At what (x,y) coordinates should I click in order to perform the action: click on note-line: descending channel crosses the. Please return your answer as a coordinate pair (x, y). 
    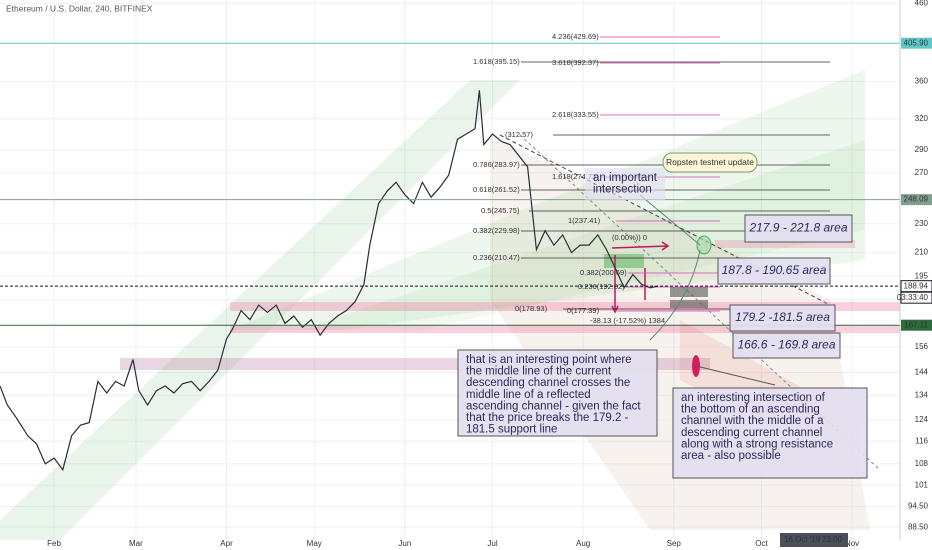
    Looking at the image, I should click on (548, 383).